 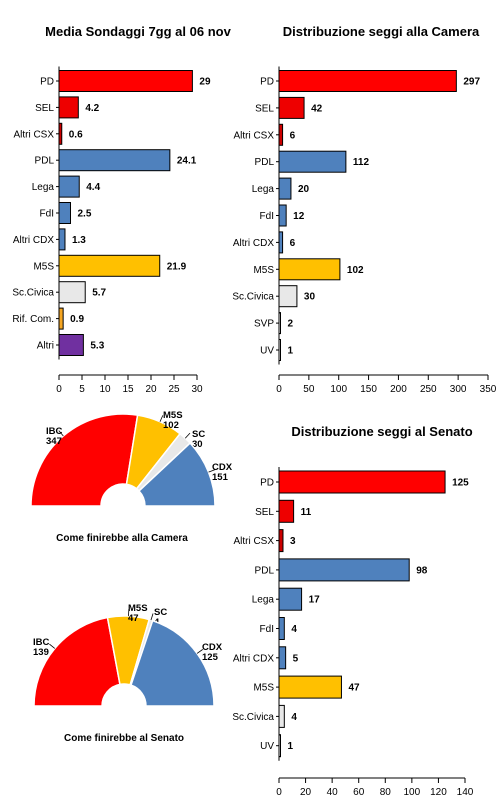 I want to click on data-label: 17, so click(x=315, y=600).